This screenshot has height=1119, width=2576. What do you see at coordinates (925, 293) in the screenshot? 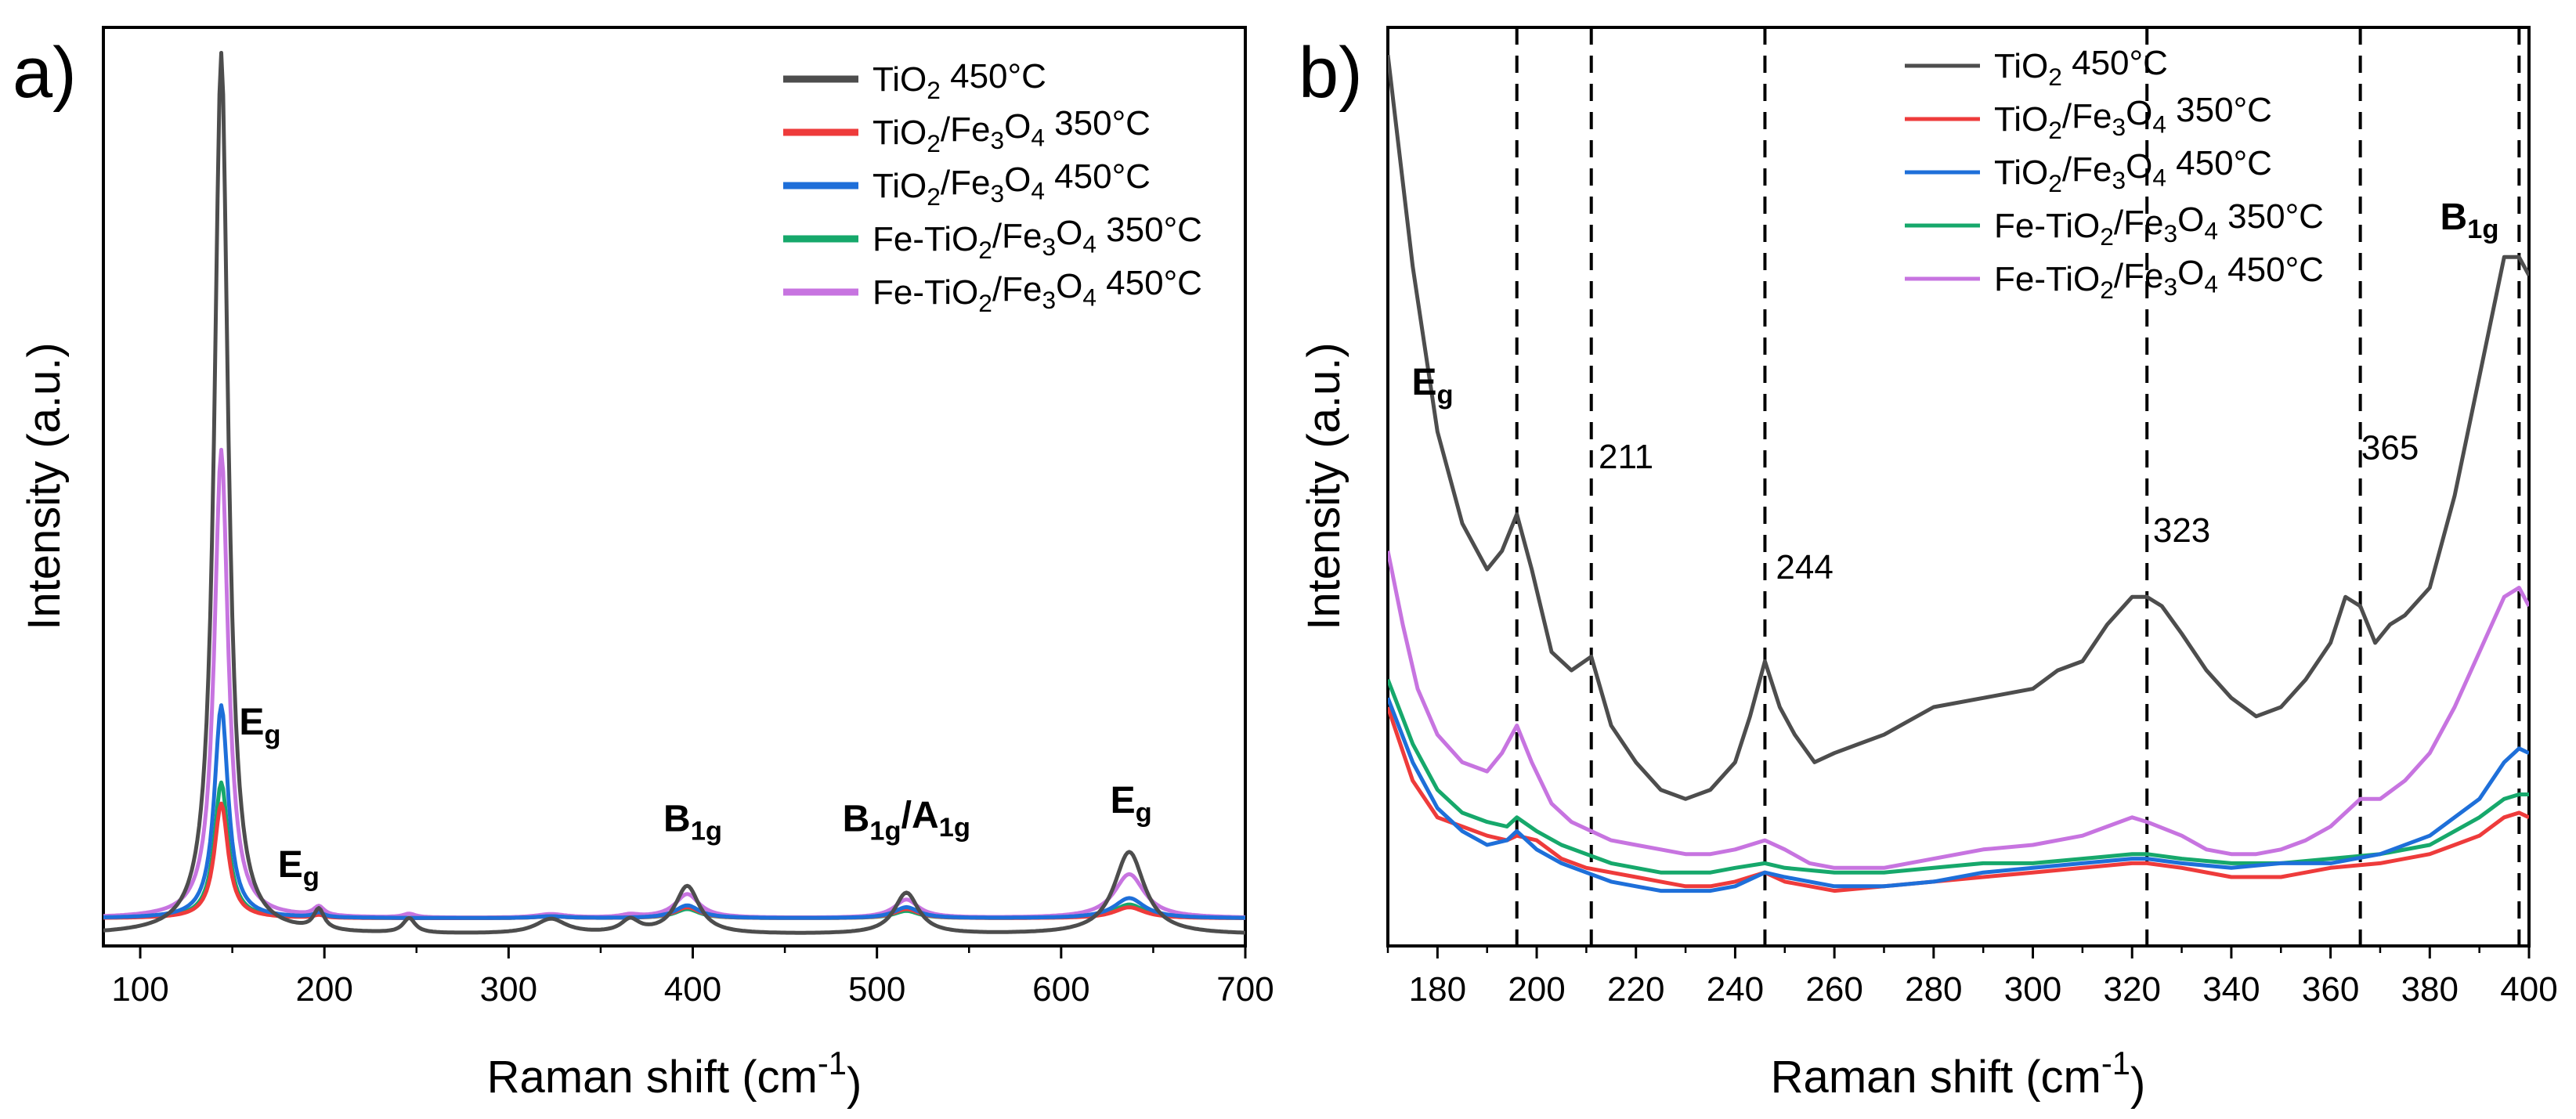
I see `text-run: Fe-TiO` at bounding box center [925, 293].